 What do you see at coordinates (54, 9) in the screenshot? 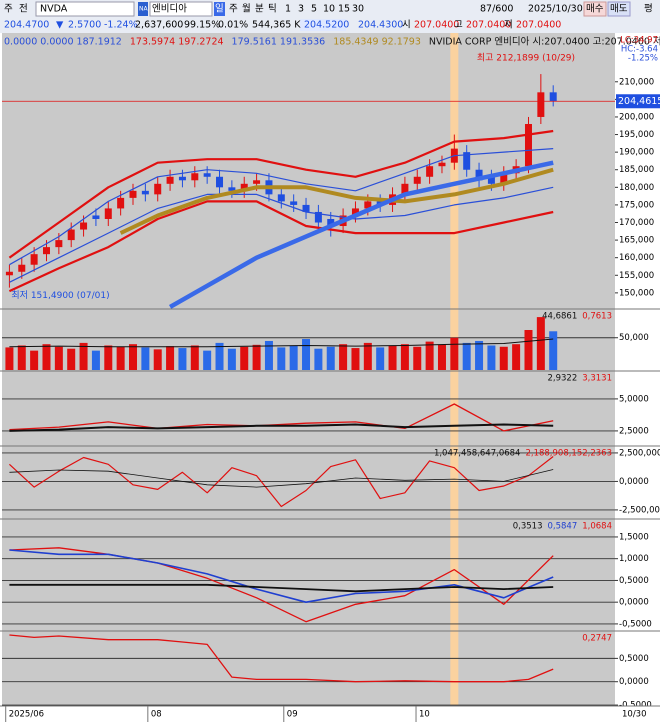
I see `symbol: NVDA` at bounding box center [54, 9].